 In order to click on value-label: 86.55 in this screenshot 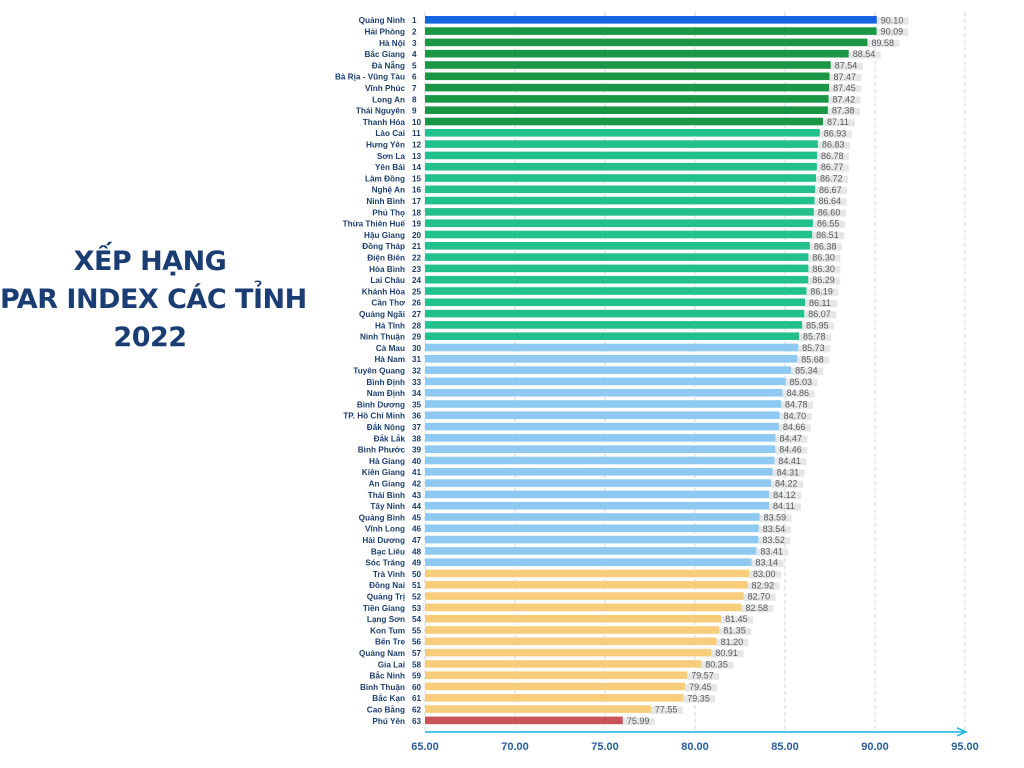, I will do `click(828, 224)`.